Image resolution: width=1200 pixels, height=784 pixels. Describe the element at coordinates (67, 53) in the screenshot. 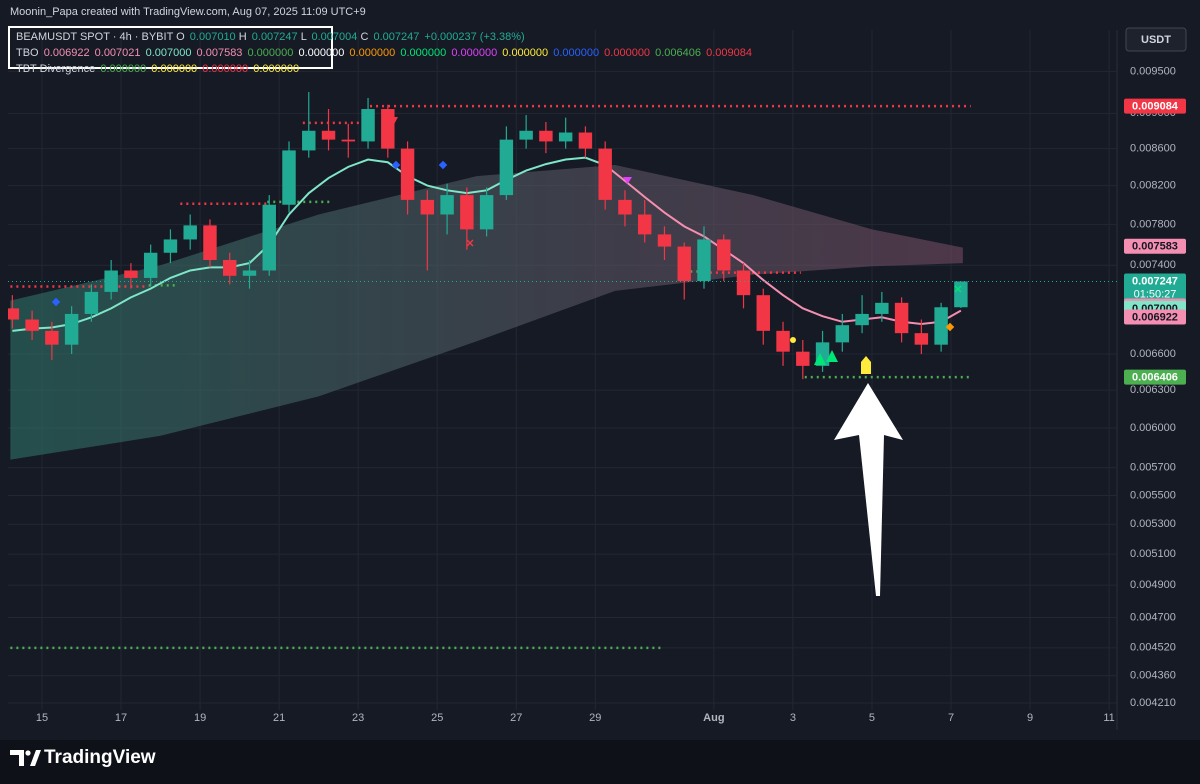

I see `legend-value: 0.006922` at that location.